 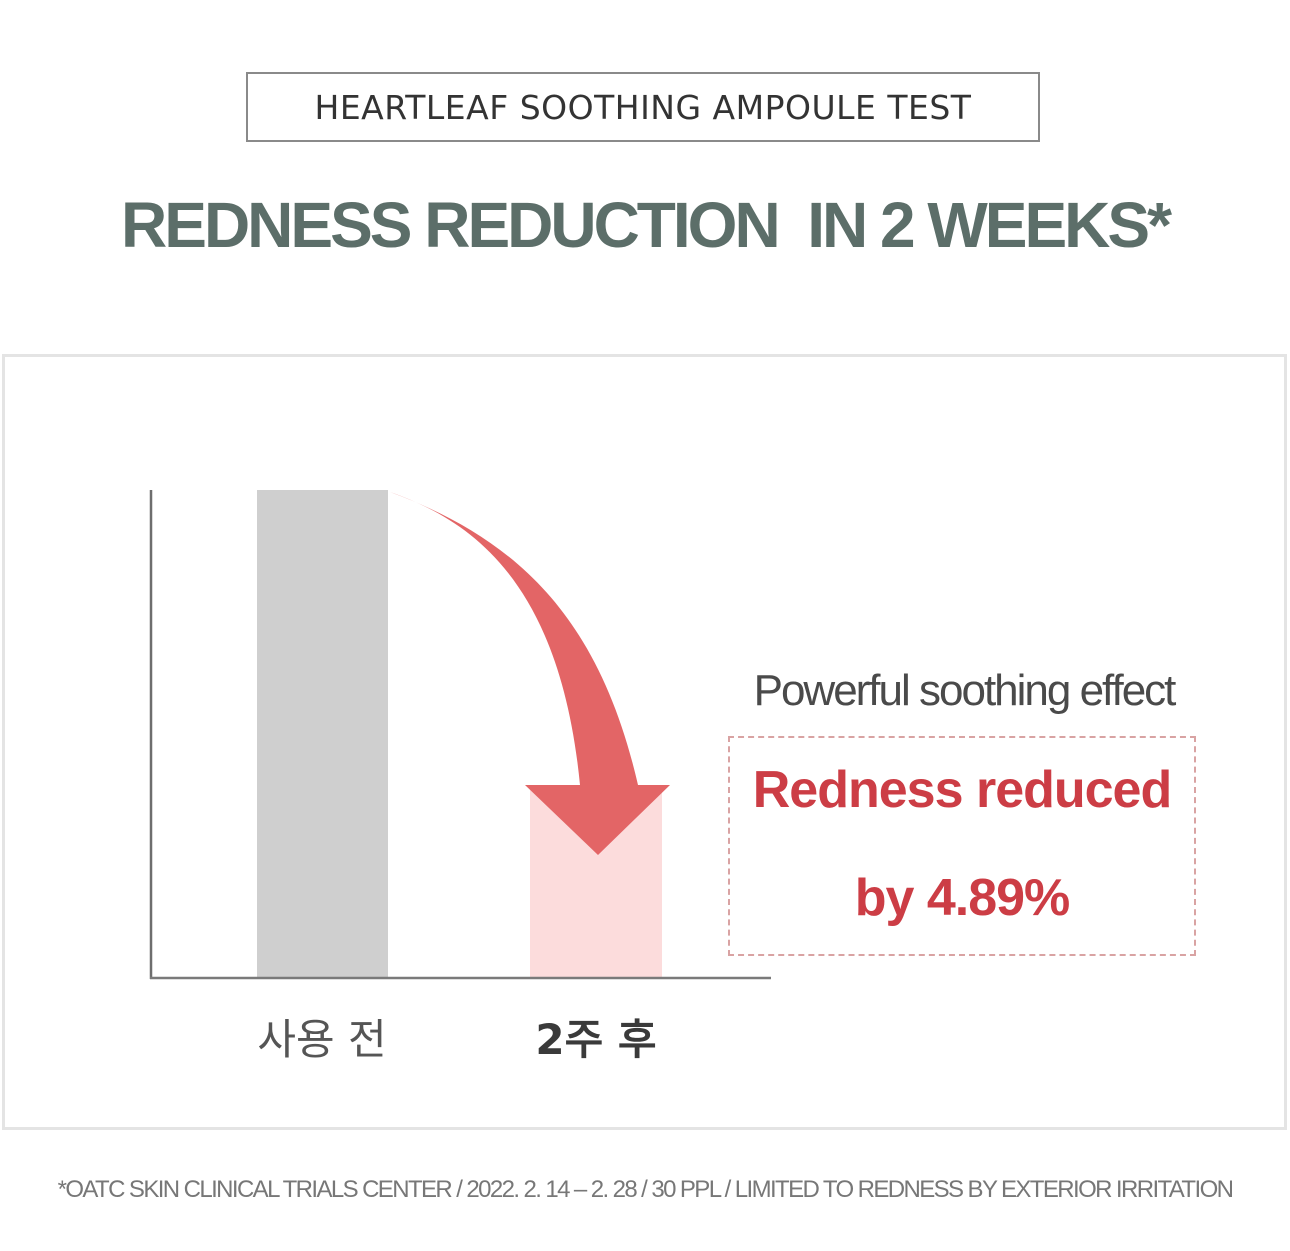 What do you see at coordinates (965, 690) in the screenshot?
I see `effect-caption: Powerful soothing effect` at bounding box center [965, 690].